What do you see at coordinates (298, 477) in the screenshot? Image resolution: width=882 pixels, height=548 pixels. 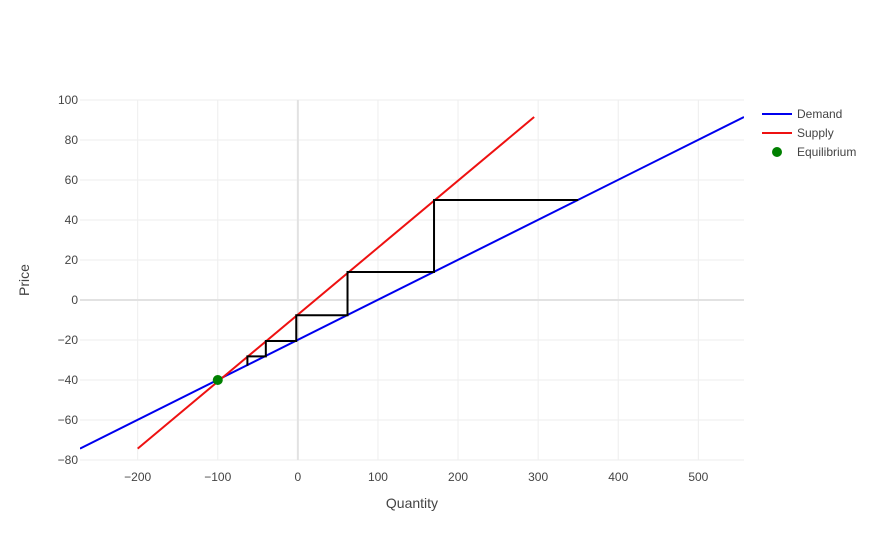 I see `x-tick-label: 0` at bounding box center [298, 477].